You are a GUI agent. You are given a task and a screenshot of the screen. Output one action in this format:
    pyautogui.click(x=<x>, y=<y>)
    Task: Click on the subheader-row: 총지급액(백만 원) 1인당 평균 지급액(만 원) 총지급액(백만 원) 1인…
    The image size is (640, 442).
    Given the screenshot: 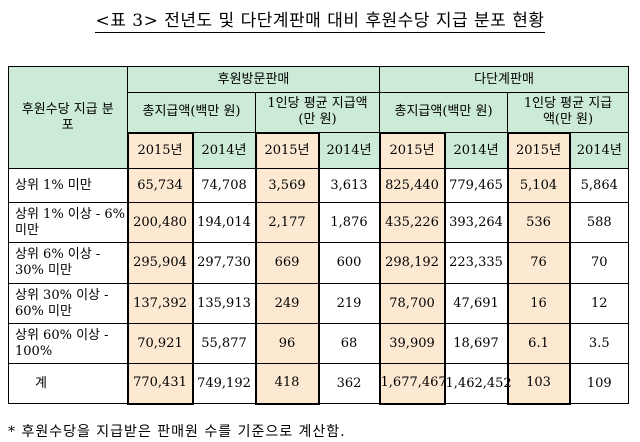 What is the action you would take?
    pyautogui.click(x=319, y=112)
    